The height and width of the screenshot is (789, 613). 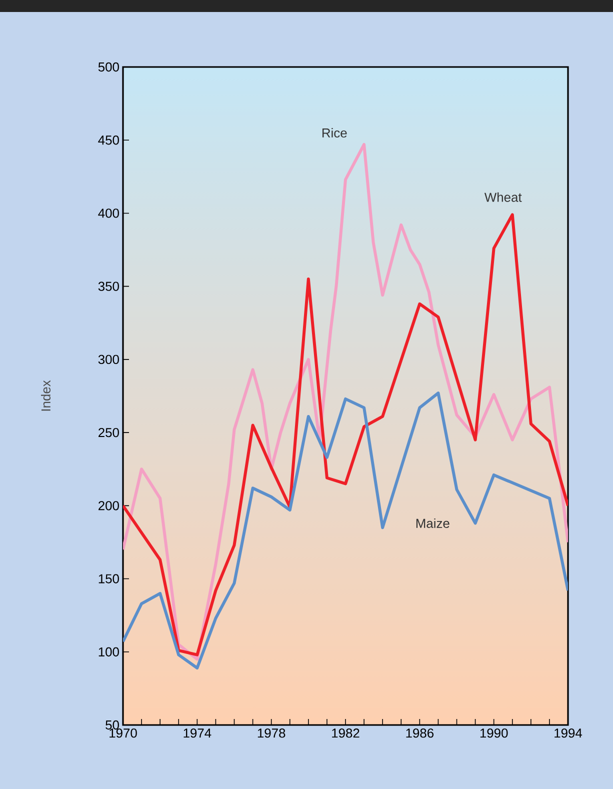 I want to click on y-tick-label: 450, so click(x=108, y=140).